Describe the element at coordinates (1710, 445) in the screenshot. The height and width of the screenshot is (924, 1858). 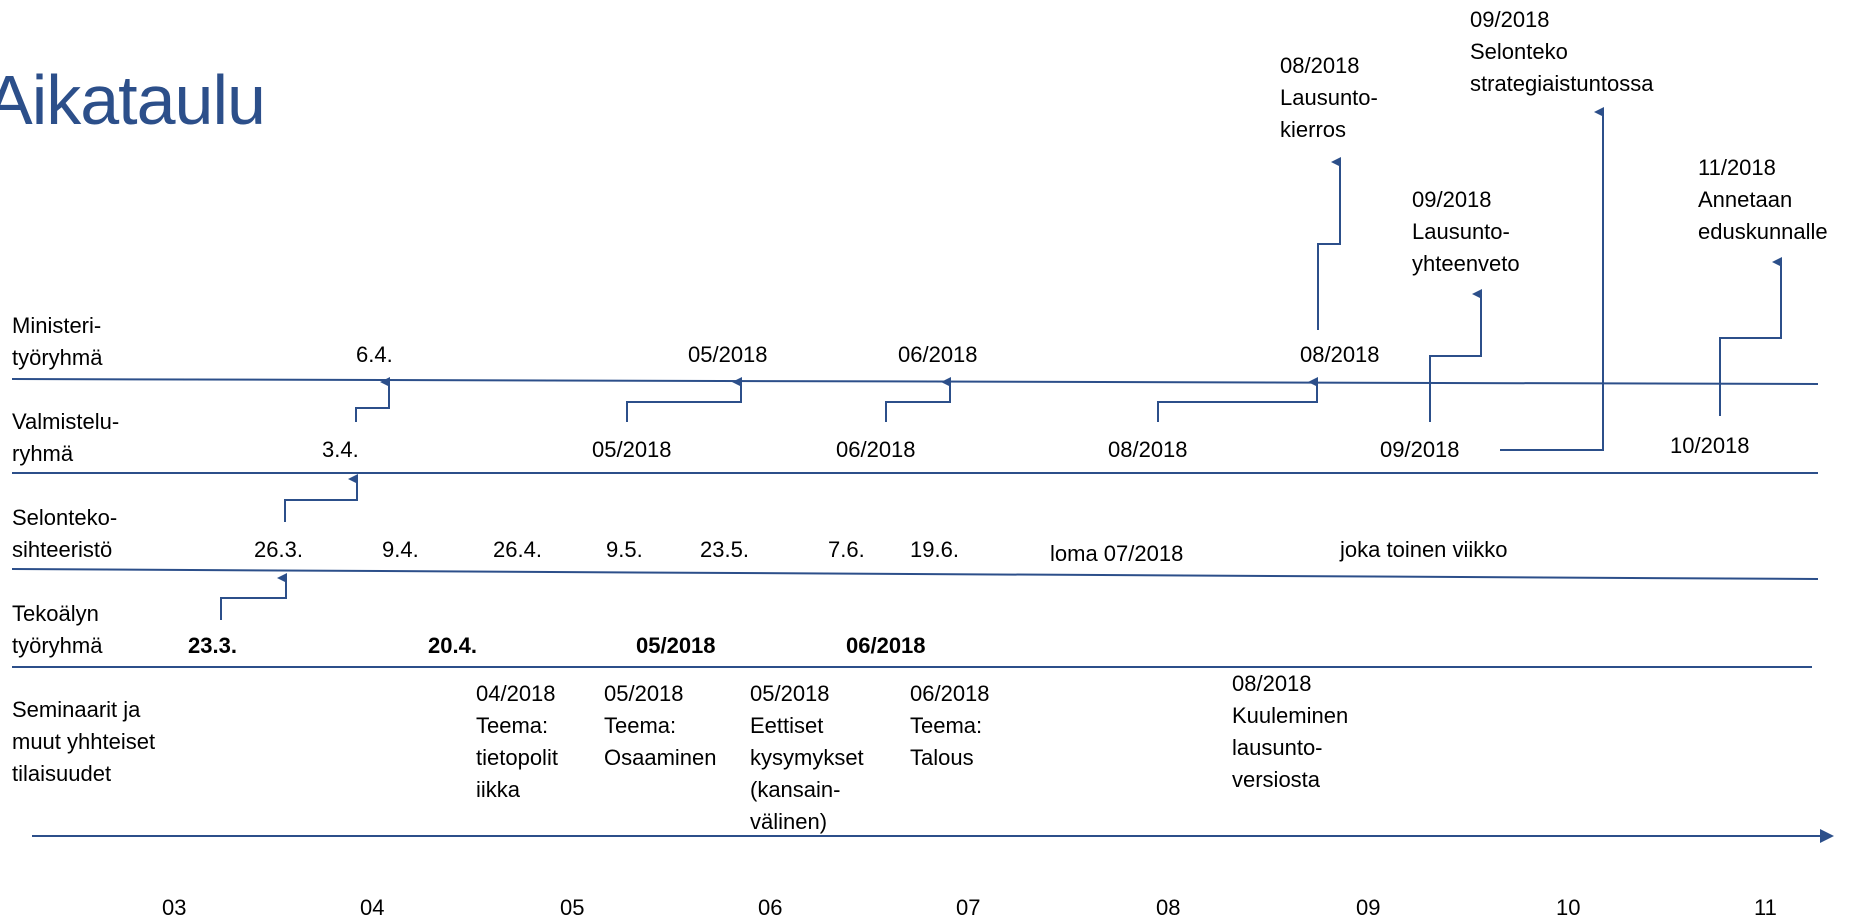
I see `valmistelu-date: 10/2018` at that location.